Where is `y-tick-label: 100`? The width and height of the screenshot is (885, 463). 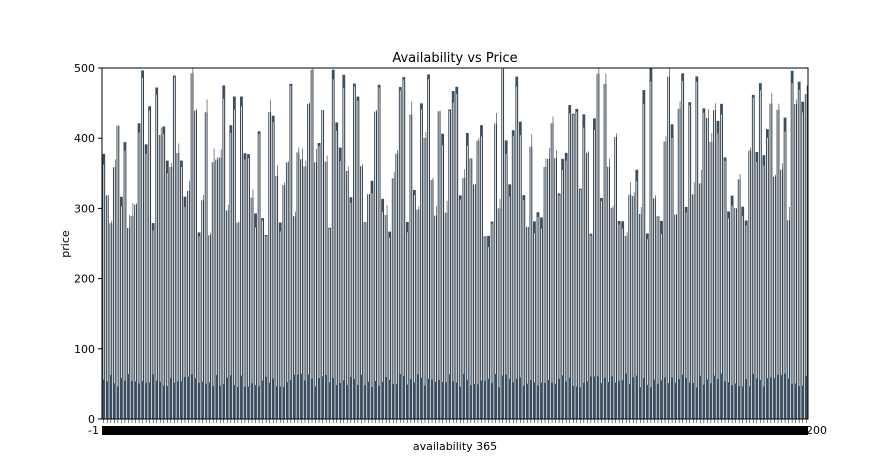
y-tick-label: 100 is located at coordinates (84, 349).